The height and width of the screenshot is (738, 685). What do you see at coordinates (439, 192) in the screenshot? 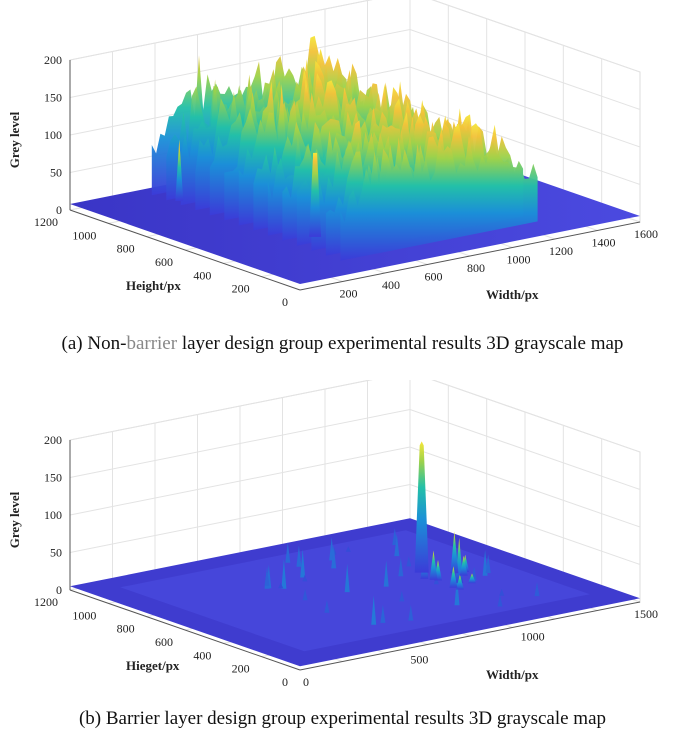
I see `surface-ridge` at bounding box center [439, 192].